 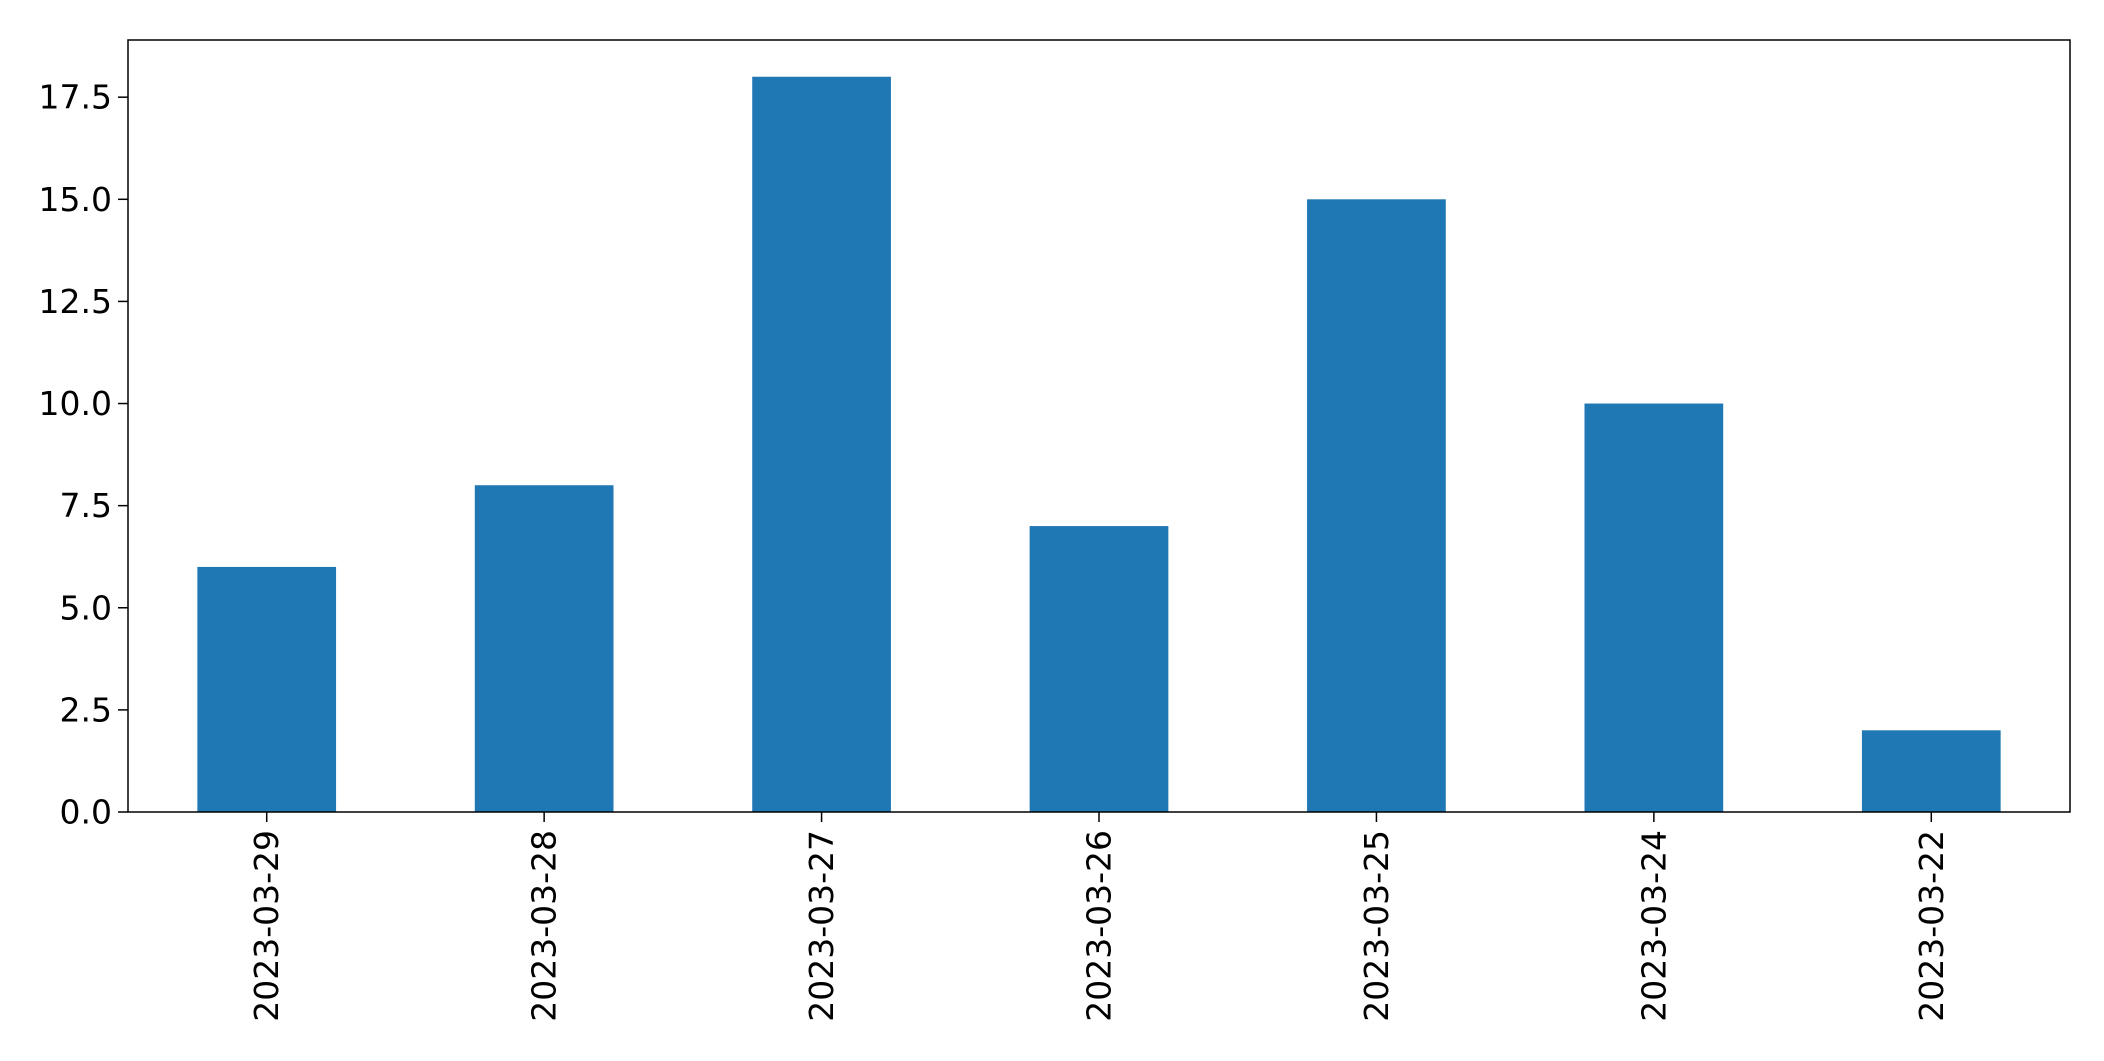 I want to click on y-tick-label: 5.0, so click(x=86, y=607).